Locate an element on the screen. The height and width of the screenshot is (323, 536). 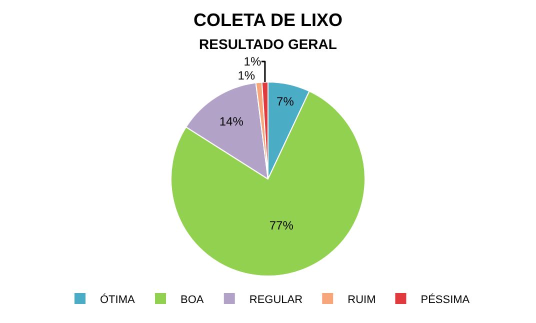
legend-label: RUIM is located at coordinates (362, 300).